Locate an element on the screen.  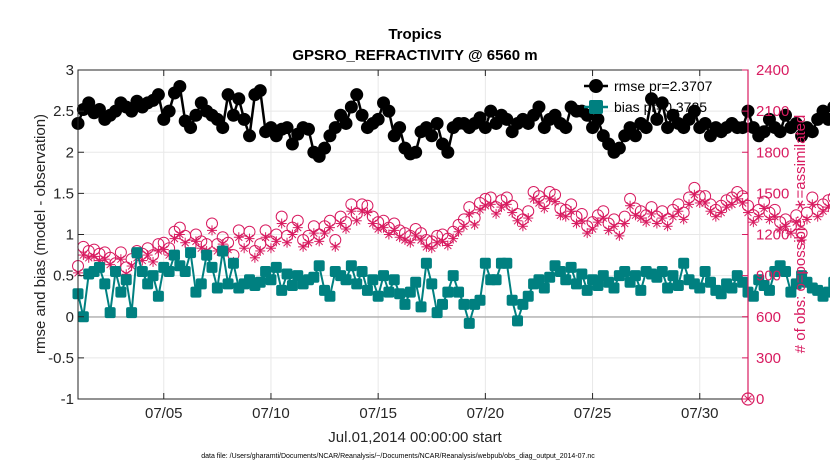
y-left-tick-label-1: -0.5 is located at coordinates (61, 358).